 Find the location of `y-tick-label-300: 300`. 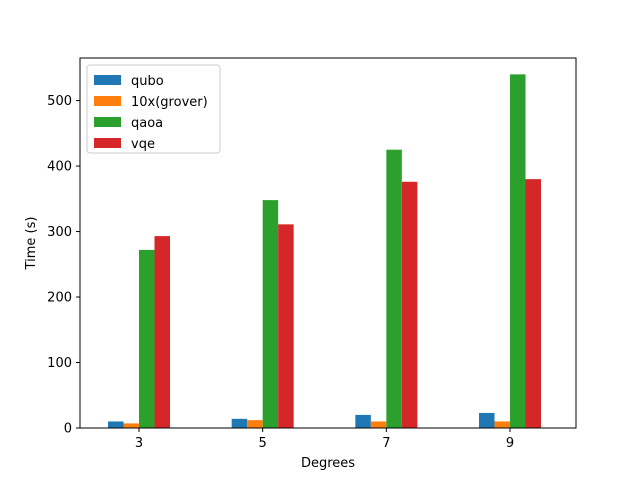

y-tick-label-300: 300 is located at coordinates (59, 232).